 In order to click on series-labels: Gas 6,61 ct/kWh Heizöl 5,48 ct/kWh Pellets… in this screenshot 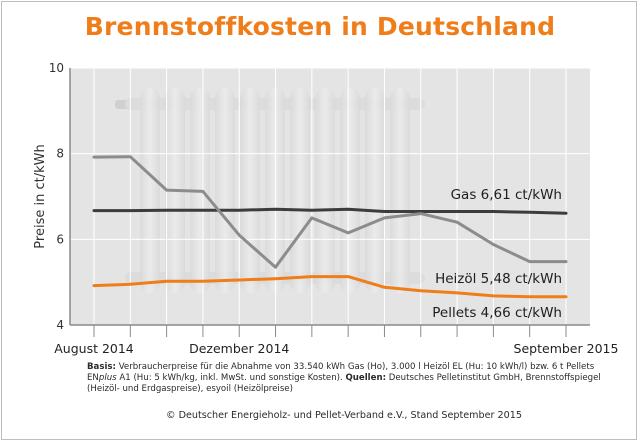, I will do `click(497, 254)`.